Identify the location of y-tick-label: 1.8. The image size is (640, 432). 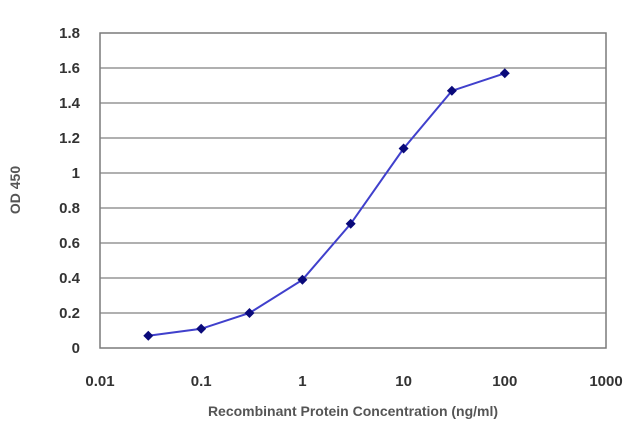
(69, 33).